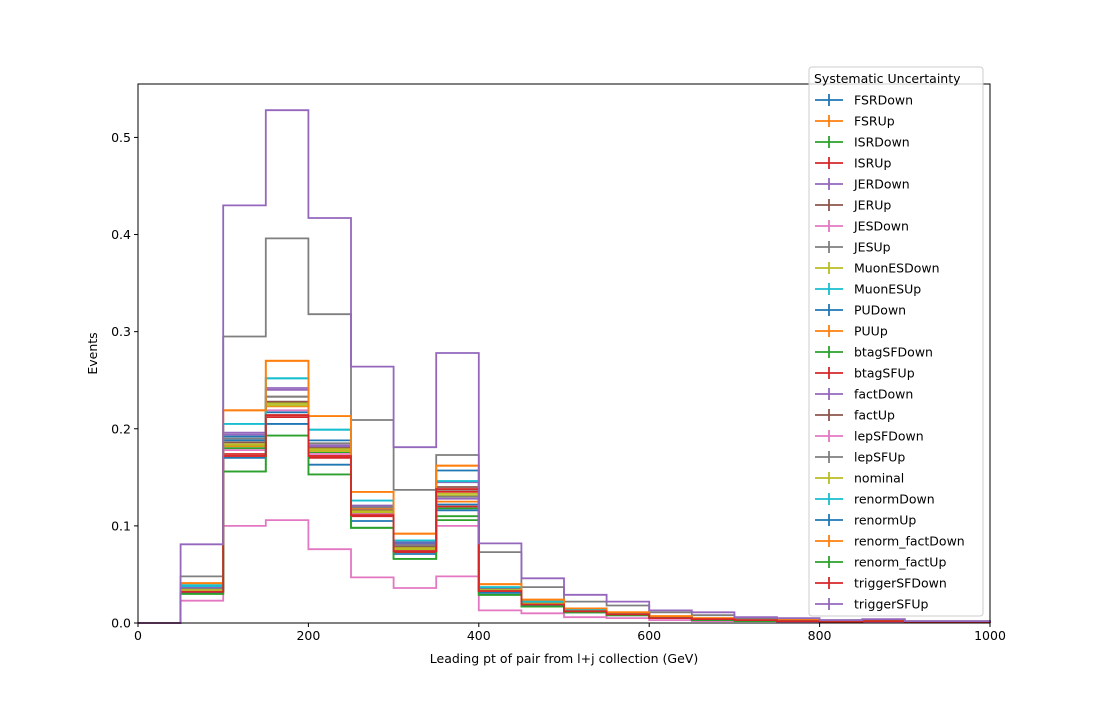 The height and width of the screenshot is (704, 1100). What do you see at coordinates (879, 457) in the screenshot?
I see `legend-label: lepSFUp` at bounding box center [879, 457].